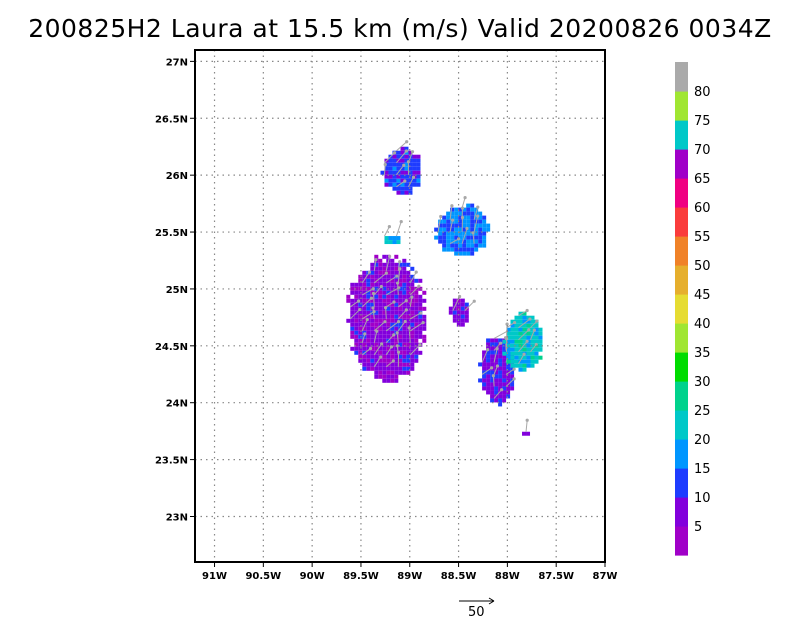 Image resolution: width=800 pixels, height=618 pixels. Describe the element at coordinates (409, 572) in the screenshot. I see `x-axis: 91W 90.5W 90W 89.5W 89W 88.5W 88W 87.5W 87W` at that location.